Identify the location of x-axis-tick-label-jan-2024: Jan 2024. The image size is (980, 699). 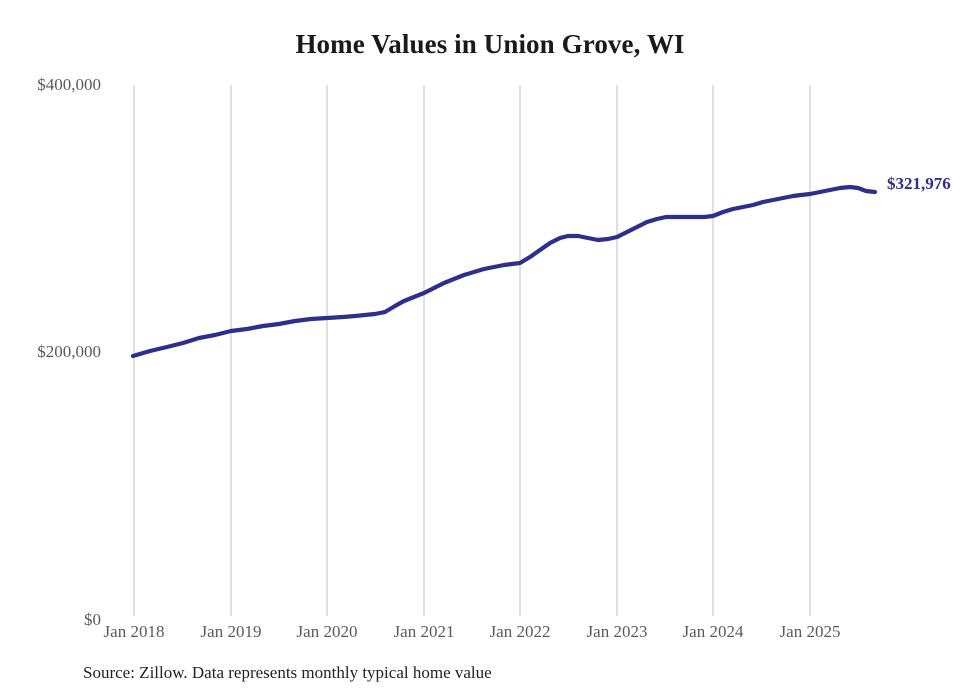
(713, 631).